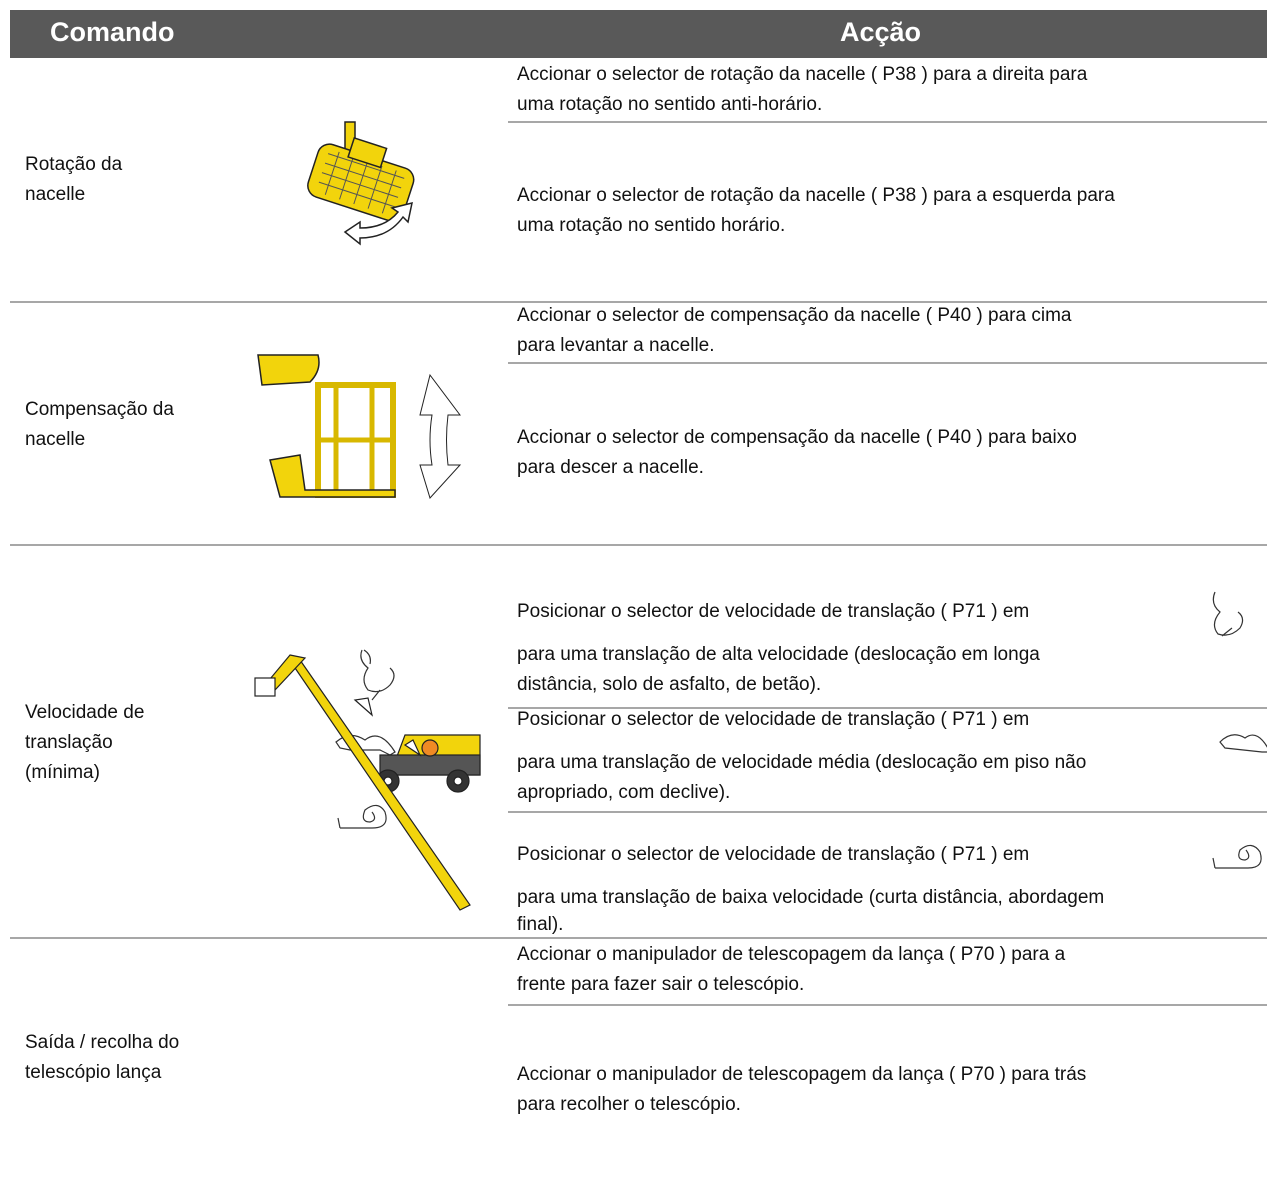 Image resolution: width=1267 pixels, height=1182 pixels. I want to click on header-bar, so click(638, 34).